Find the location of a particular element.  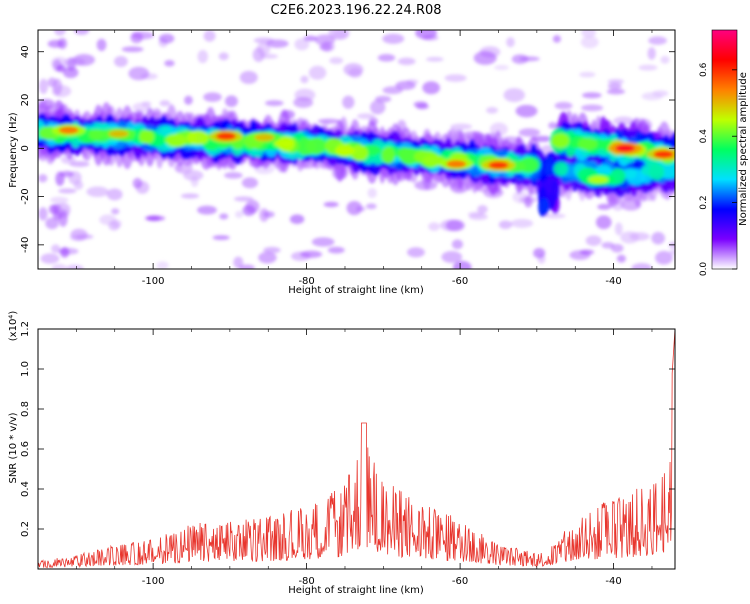

spectrogram-xlabel: Height of straight line (km) is located at coordinates (356, 290).